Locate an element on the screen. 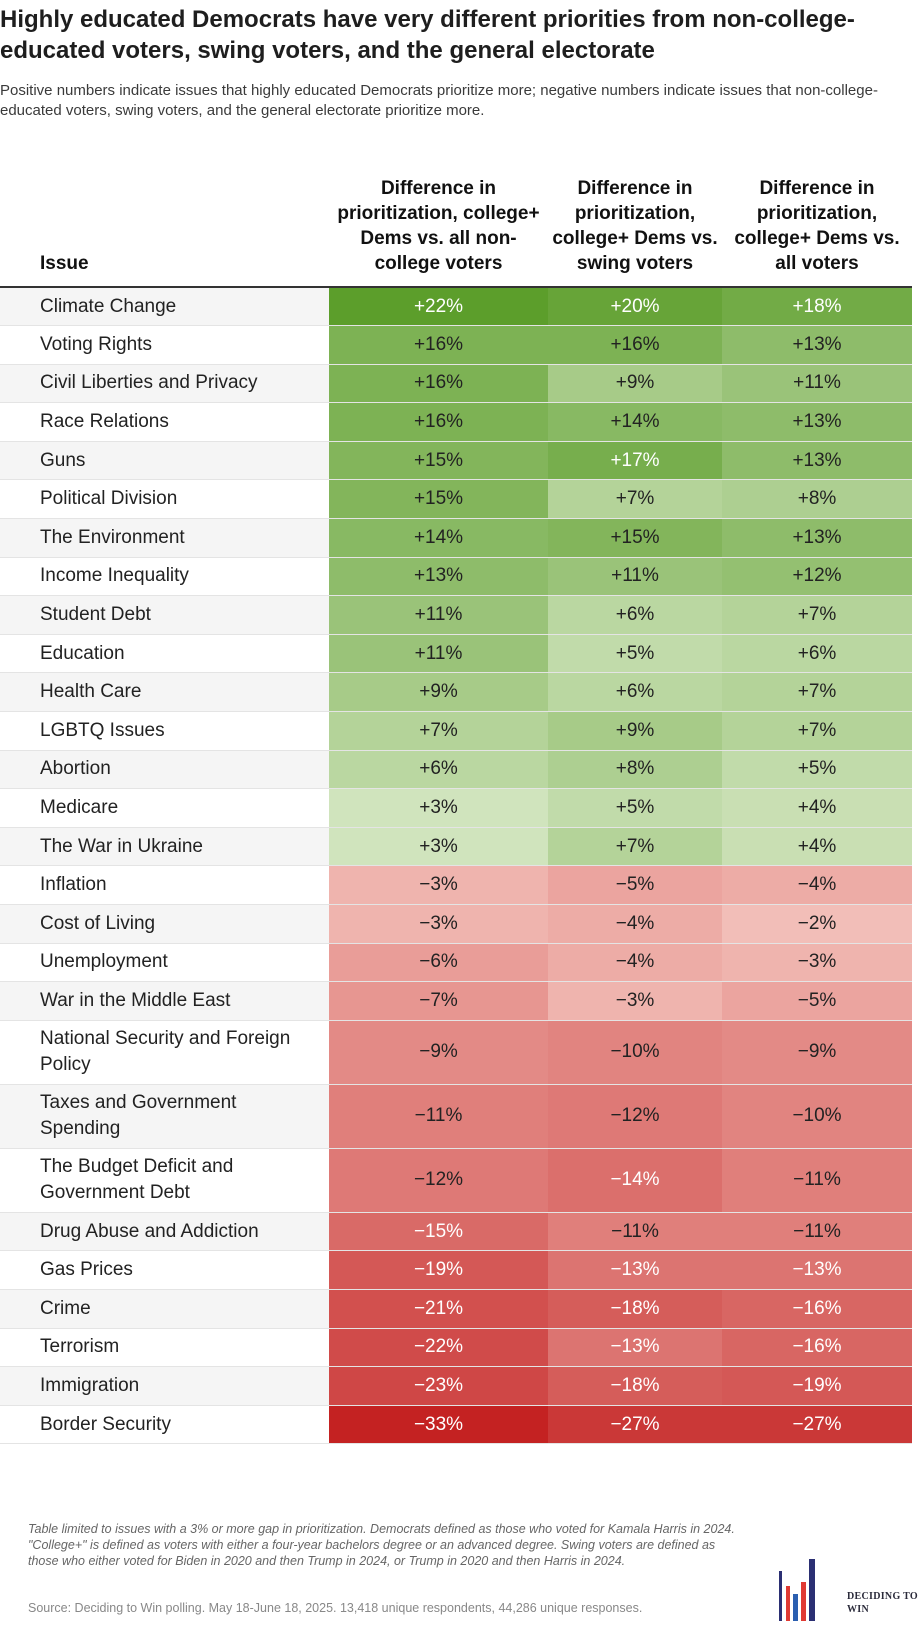  value-cell: −12% is located at coordinates (438, 1180).